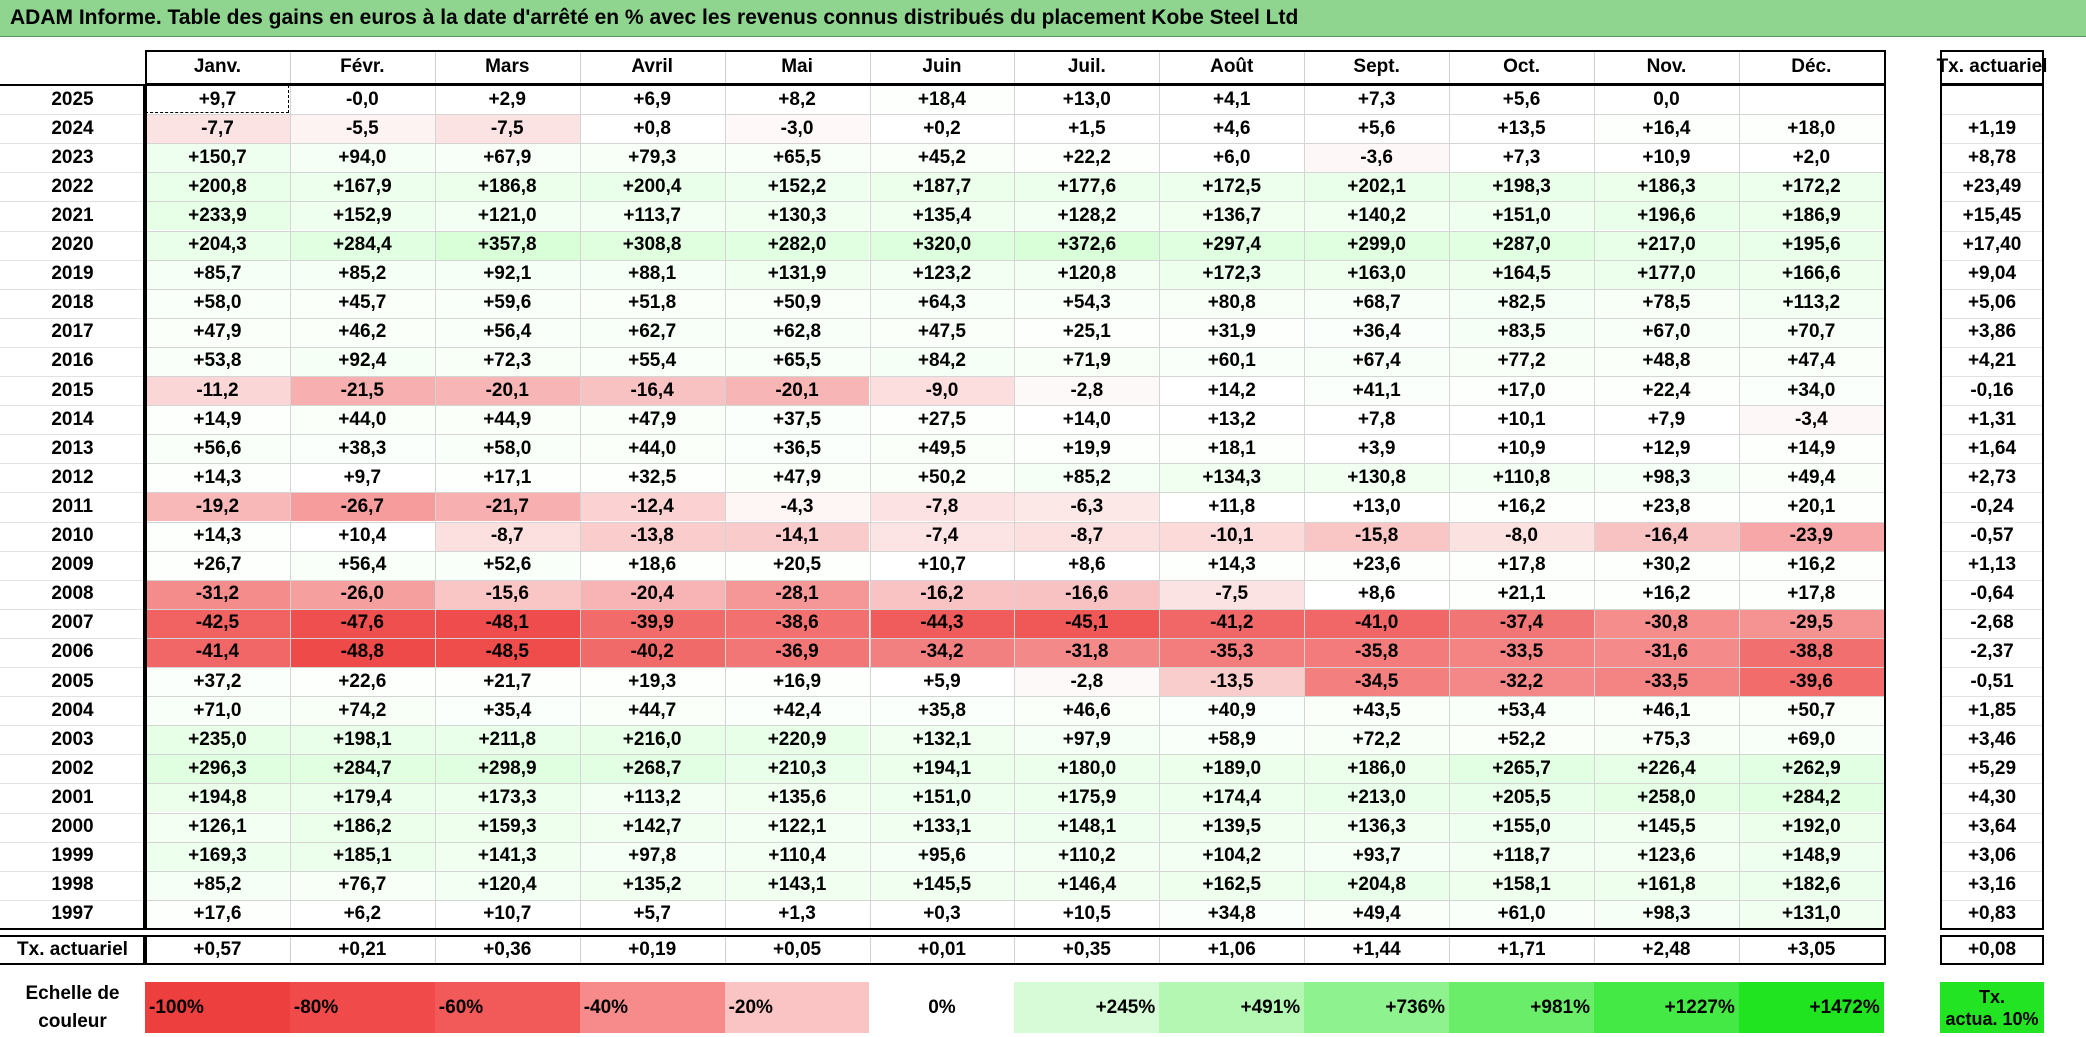 The image size is (2086, 1037). Describe the element at coordinates (1992, 186) in the screenshot. I see `rate-cell: +23,49` at that location.